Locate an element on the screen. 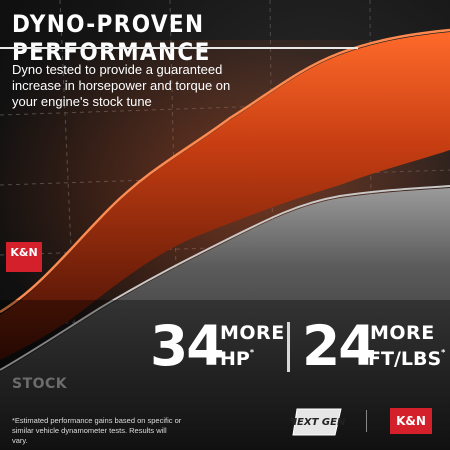  svg-text: NEXT GEN is located at coordinates (318, 422).